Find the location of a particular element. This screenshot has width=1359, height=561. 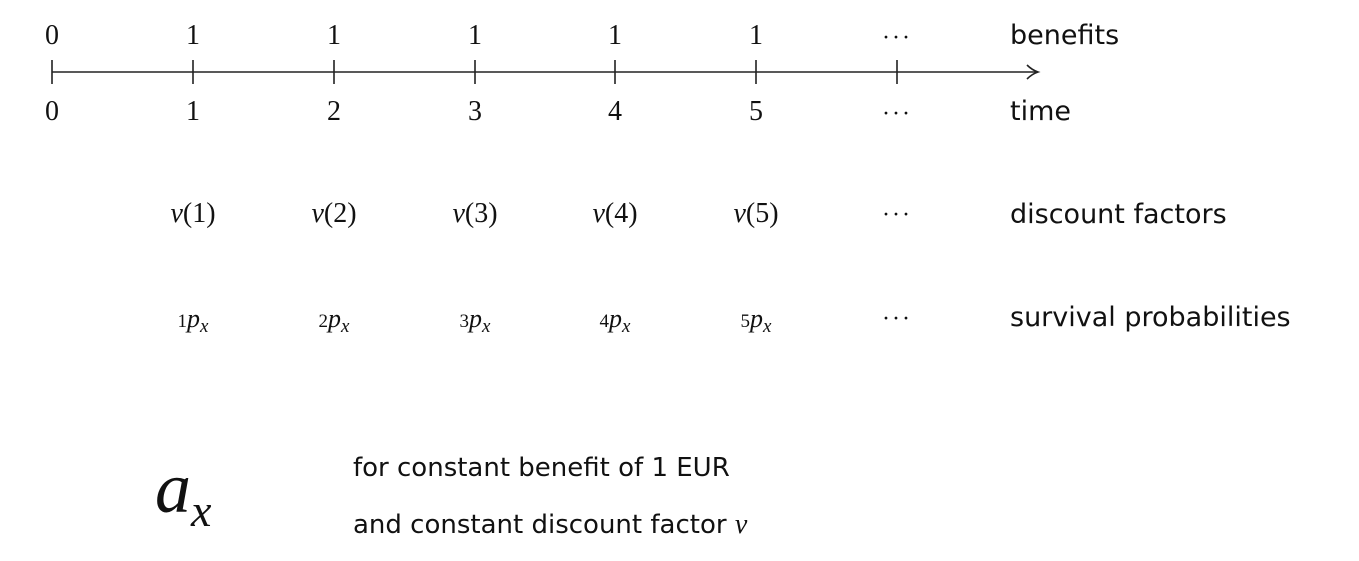

benefit-ellipsis: ··· is located at coordinates (897, 38).